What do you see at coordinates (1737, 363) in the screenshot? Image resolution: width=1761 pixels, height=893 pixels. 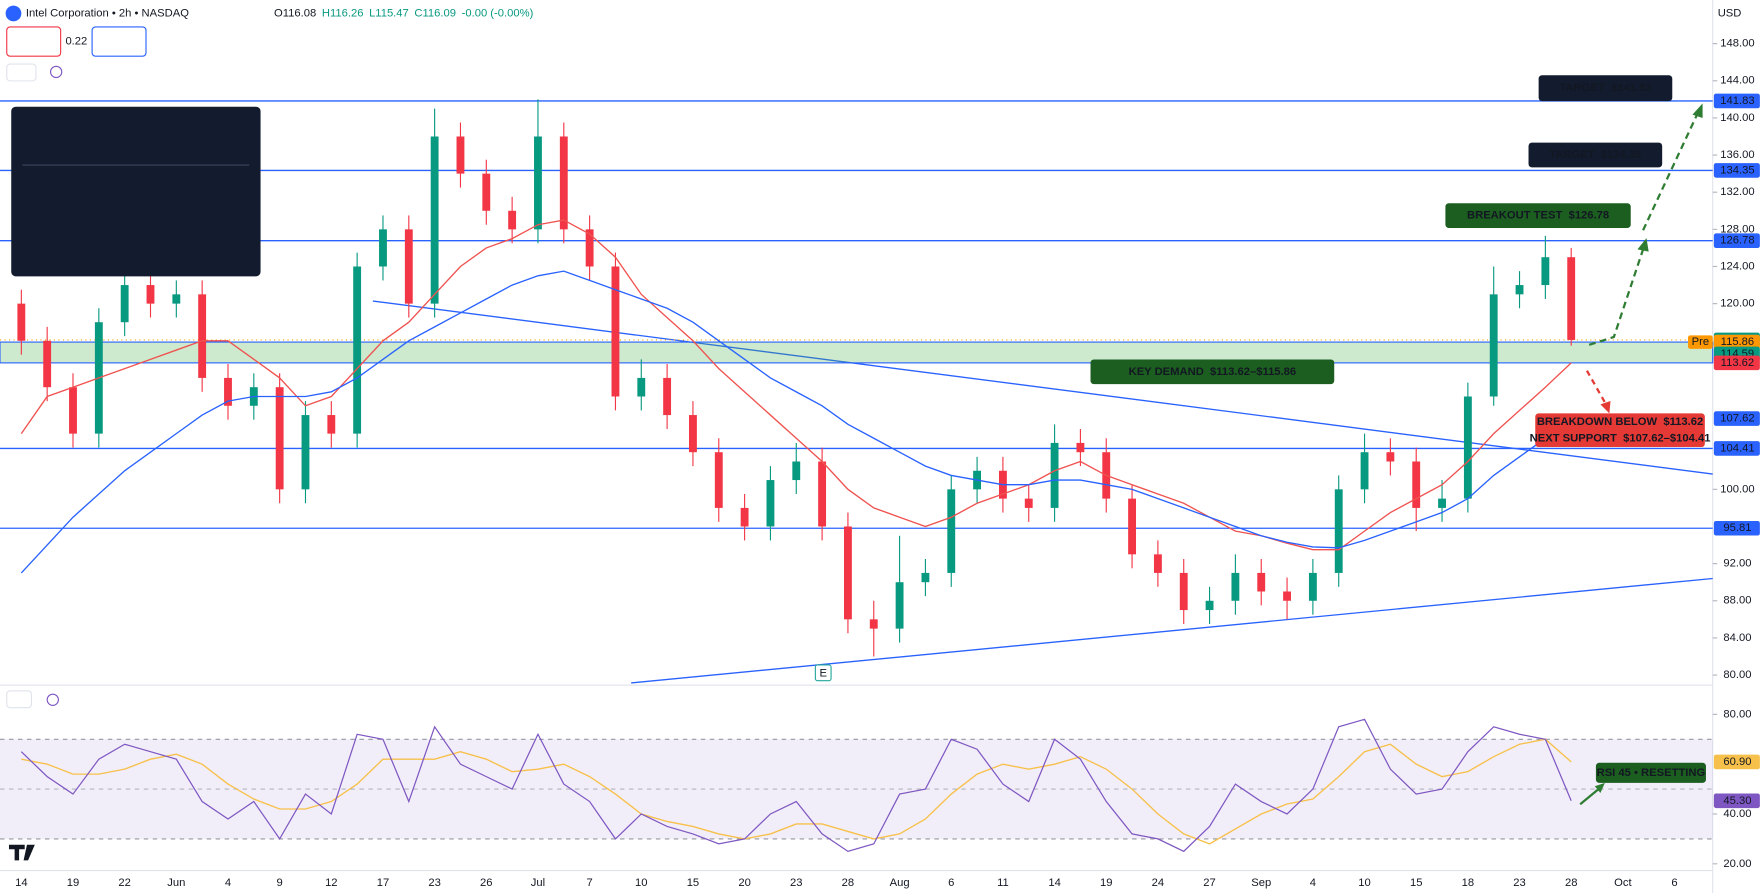 I see `price-badge-label: 113.62` at bounding box center [1737, 363].